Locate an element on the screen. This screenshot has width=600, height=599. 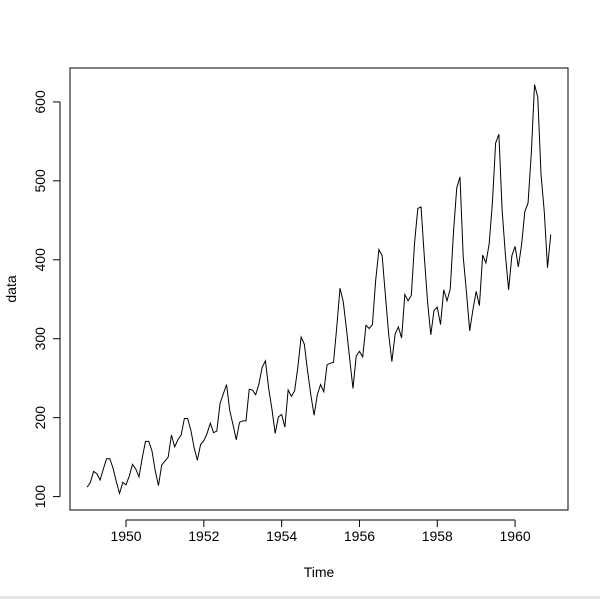
y-axis-label: data is located at coordinates (11, 288).